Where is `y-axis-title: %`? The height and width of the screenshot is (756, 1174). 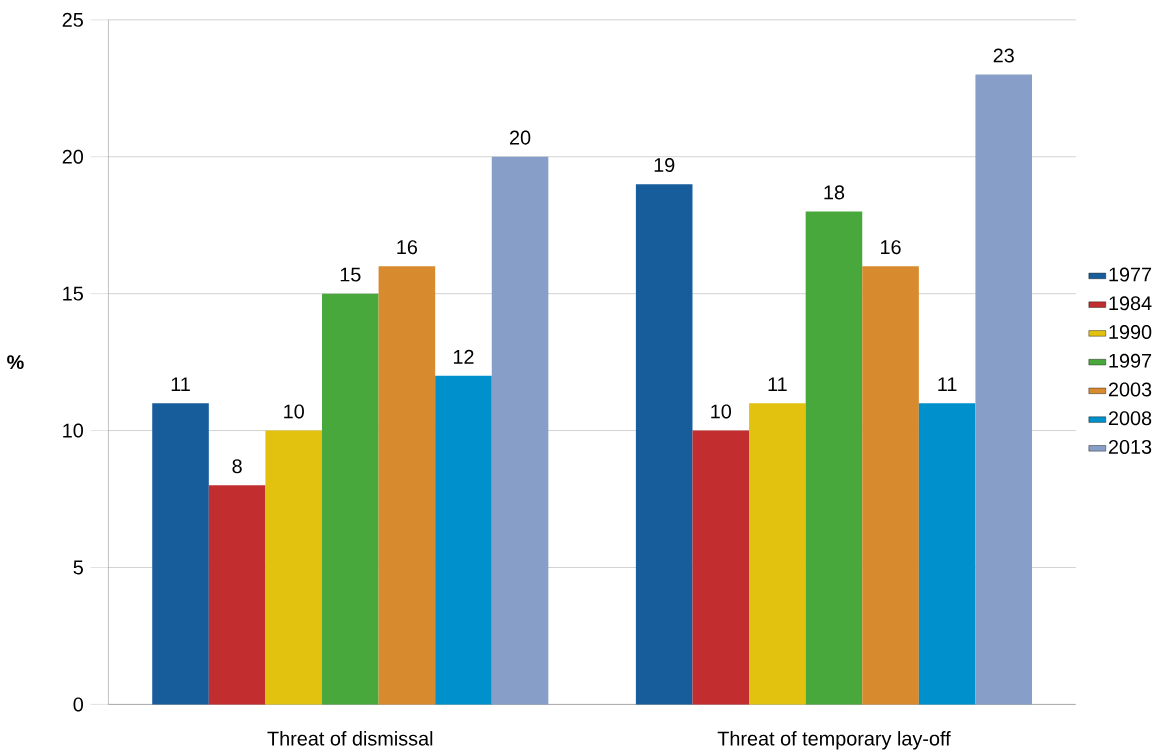 y-axis-title: % is located at coordinates (15, 362).